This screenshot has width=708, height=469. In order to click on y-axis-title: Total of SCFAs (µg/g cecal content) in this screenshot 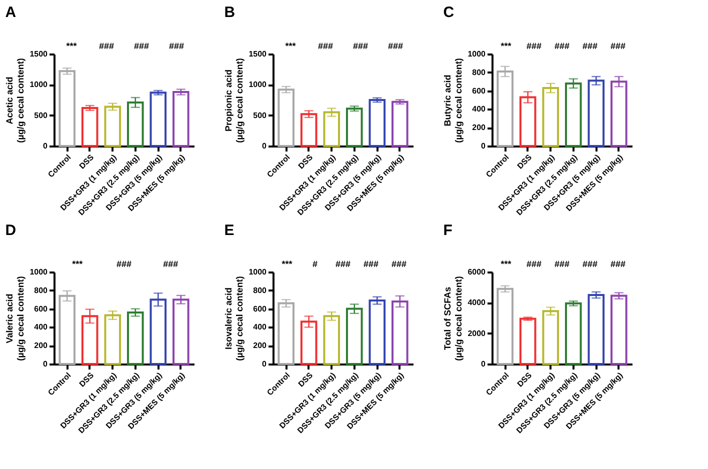, I will do `click(453, 318)`.